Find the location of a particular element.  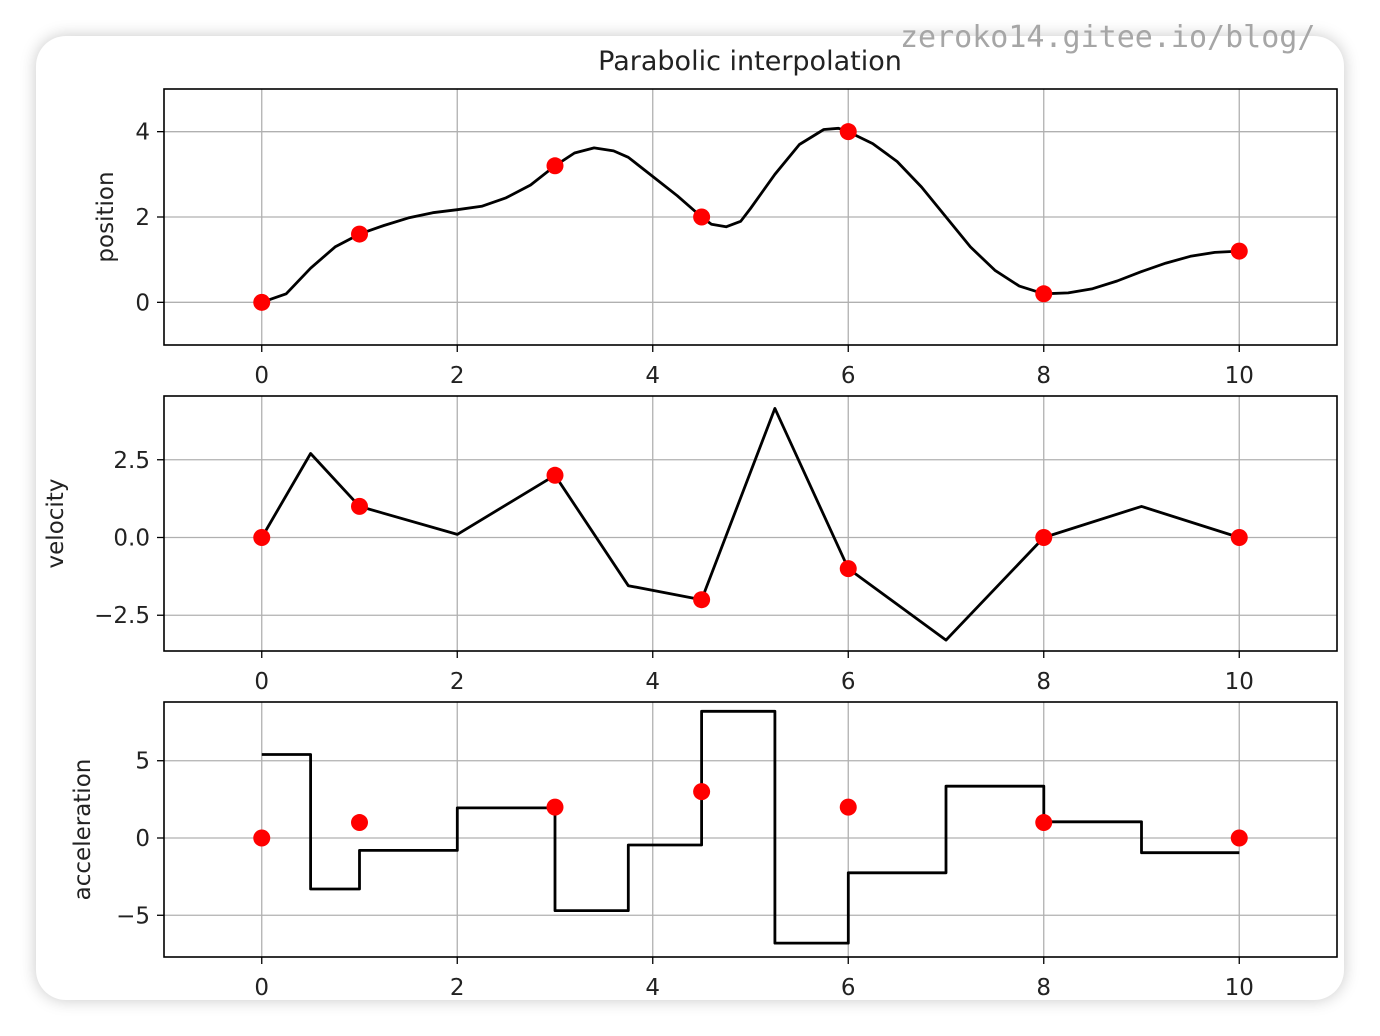

chart-title: Parabolic interpolation is located at coordinates (750, 61).